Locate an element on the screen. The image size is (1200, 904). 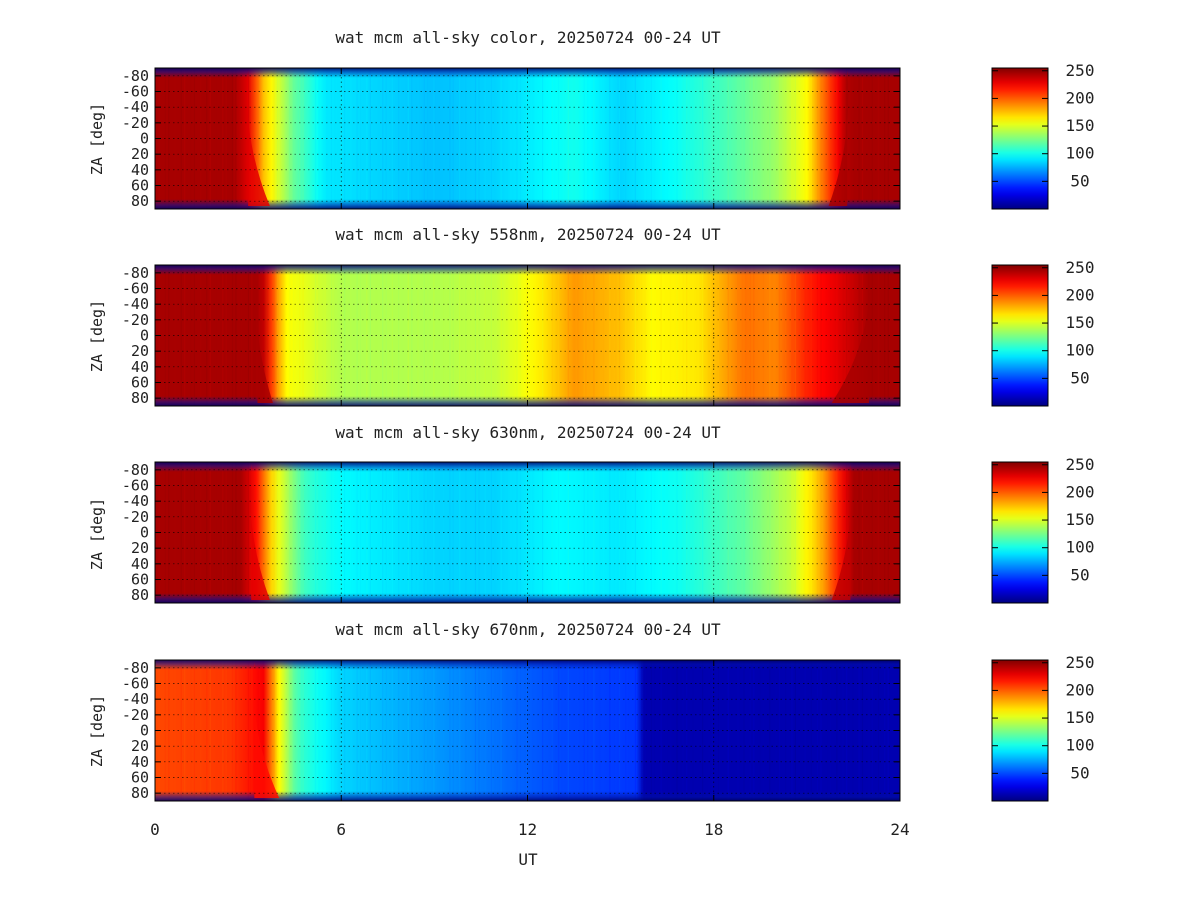
panel-title: wat mcm all-sky 558nm, 20250724 00-24 UT is located at coordinates (528, 234).